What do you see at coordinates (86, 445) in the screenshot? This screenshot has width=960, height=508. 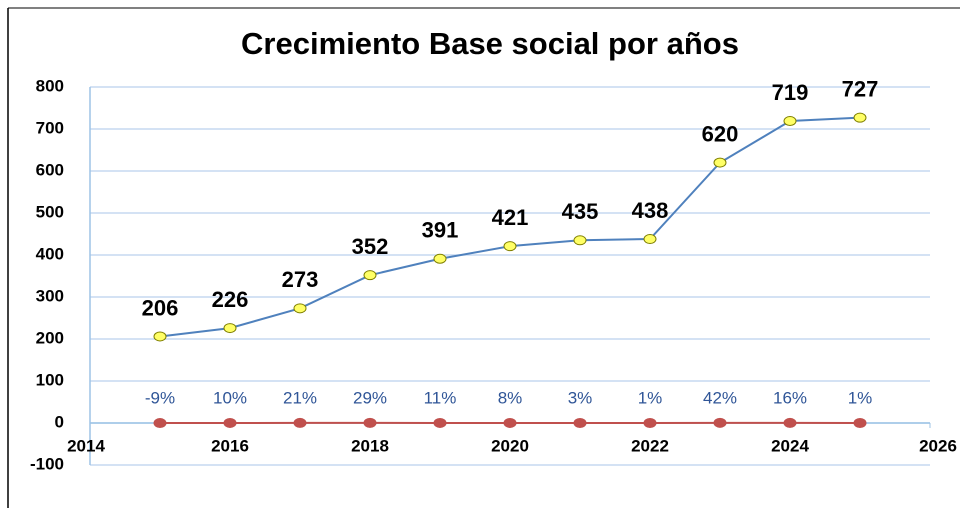 I see `x-tick-label: 2014` at bounding box center [86, 445].